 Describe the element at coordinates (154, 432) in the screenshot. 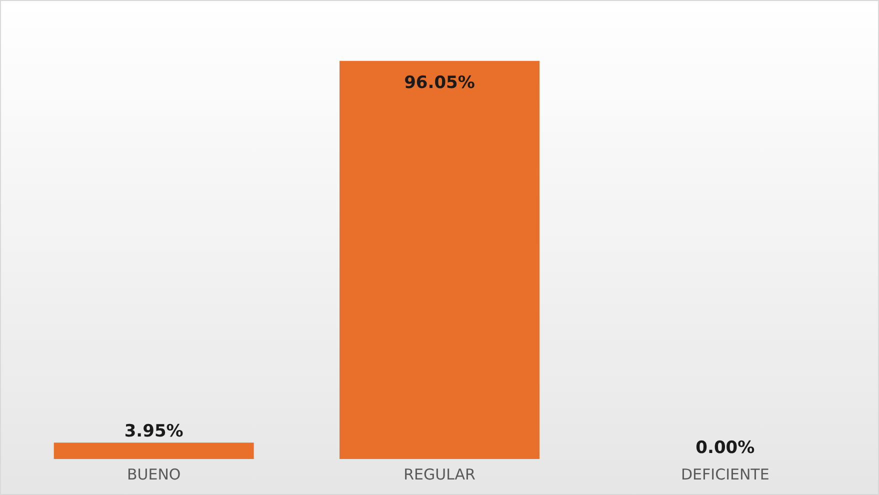

I see `data-label: 3.95%` at that location.